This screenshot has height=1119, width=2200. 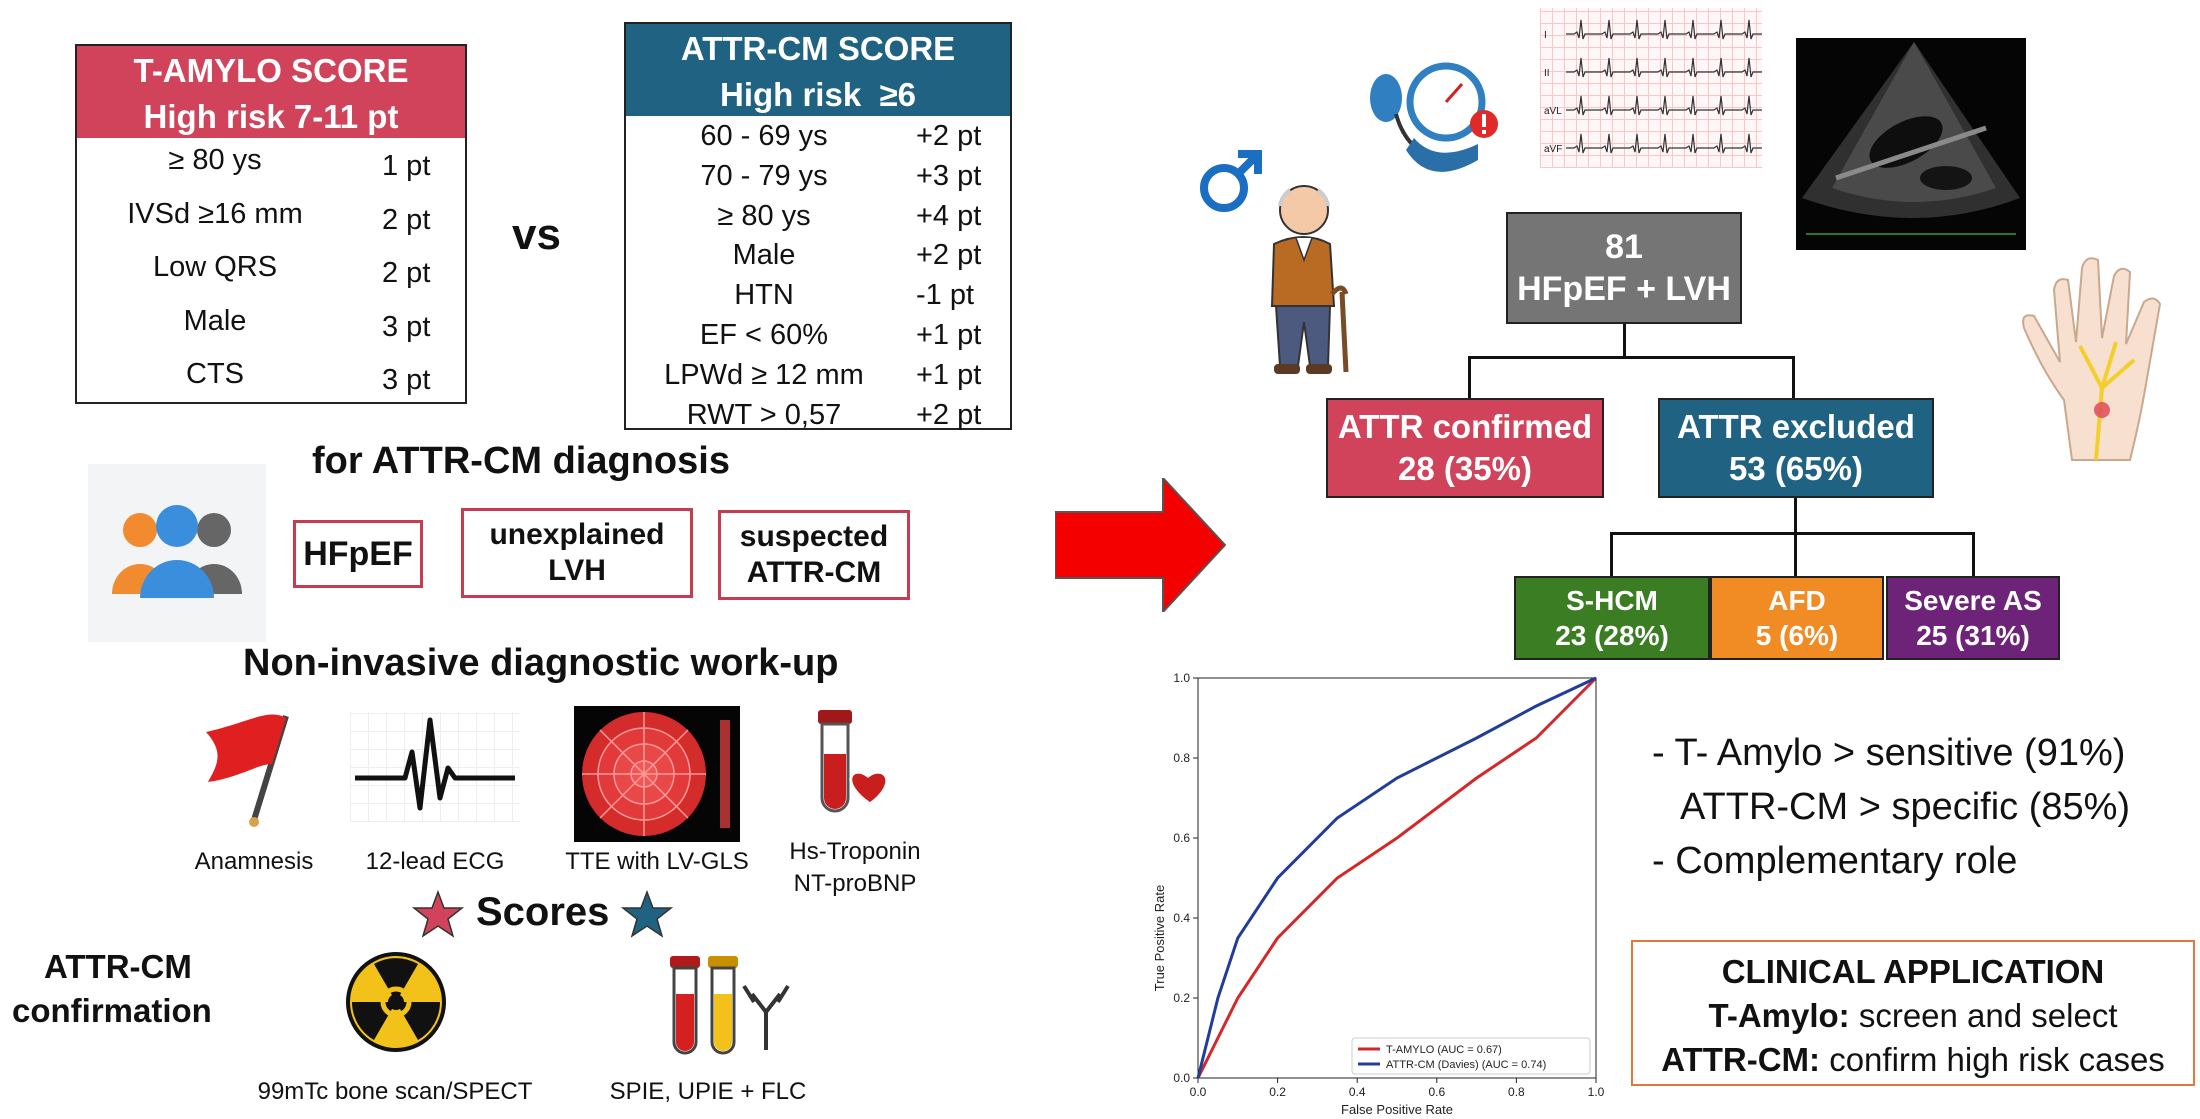 What do you see at coordinates (1181, 758) in the screenshot?
I see `roc-y-tick-label: 0.8` at bounding box center [1181, 758].